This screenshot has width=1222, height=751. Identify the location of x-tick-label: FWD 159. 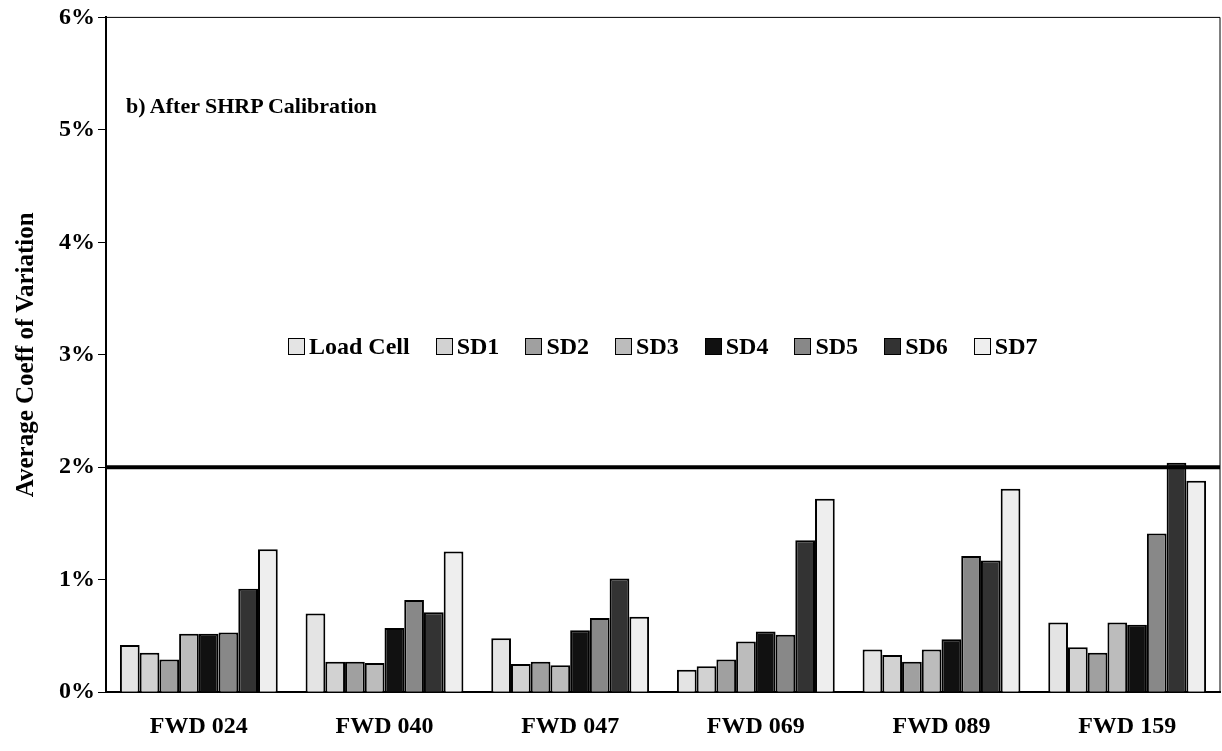
(1127, 724).